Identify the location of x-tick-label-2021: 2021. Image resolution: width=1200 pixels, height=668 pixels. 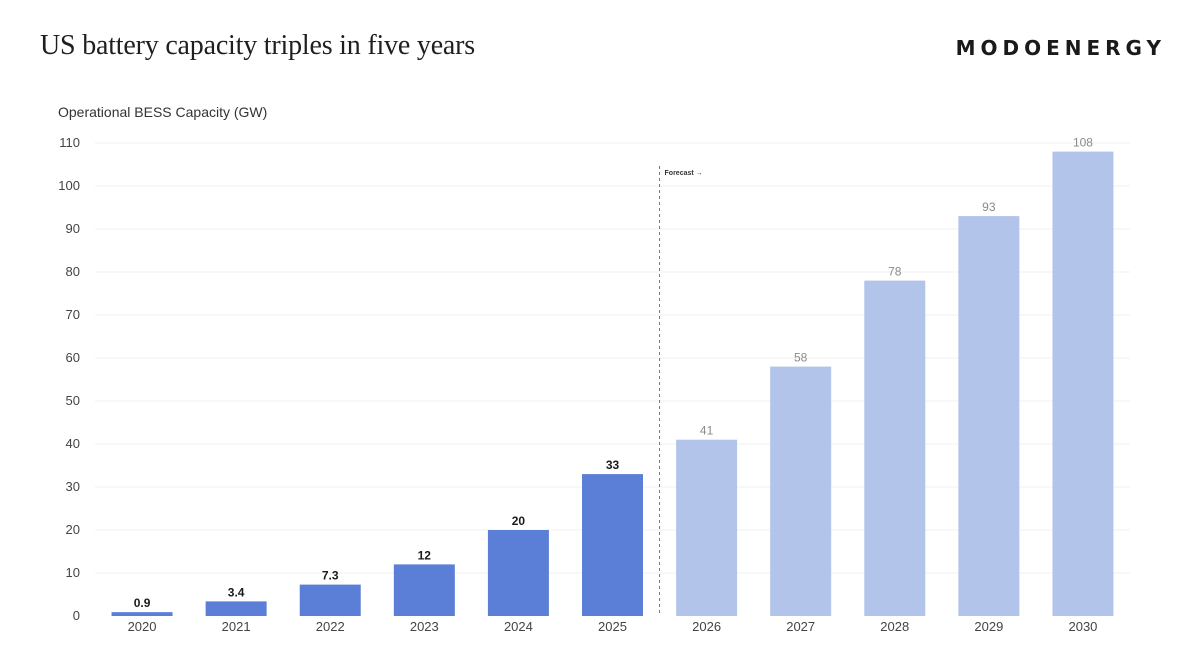
(236, 626).